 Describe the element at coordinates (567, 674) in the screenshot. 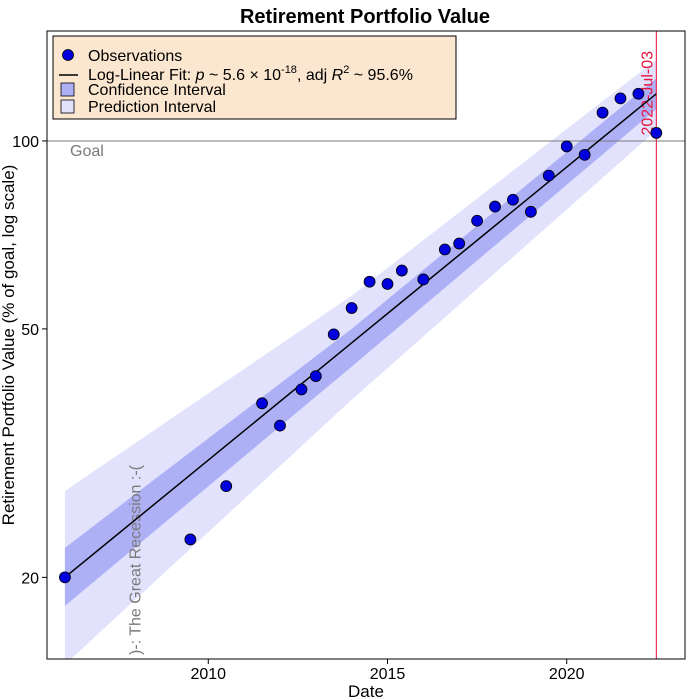

I see `x-tick-label: 2020` at that location.